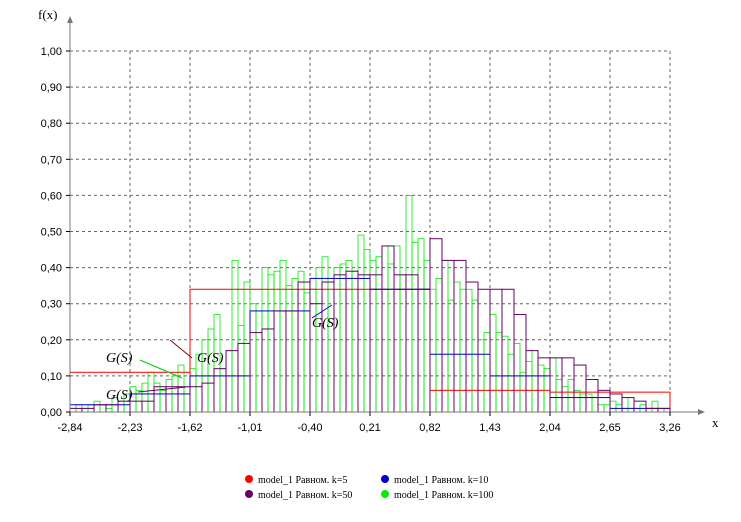  Describe the element at coordinates (669, 428) in the screenshot. I see `x-tick-label: 3,26` at that location.